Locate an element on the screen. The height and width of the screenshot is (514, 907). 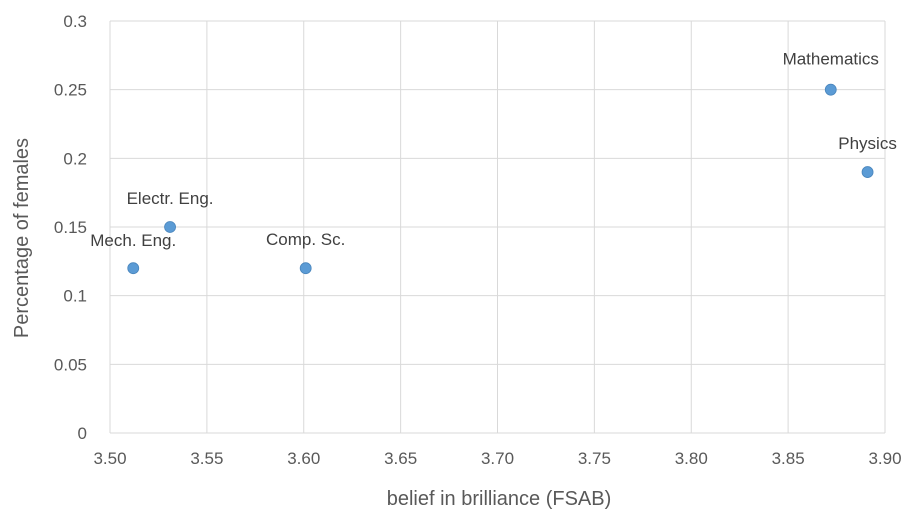
x-tick-label: 3.65 is located at coordinates (400, 458).